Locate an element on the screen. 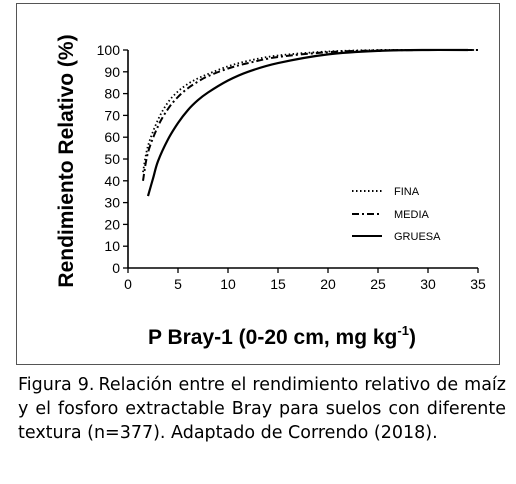 The height and width of the screenshot is (484, 516). legend-label-media: MEDIA is located at coordinates (412, 215).